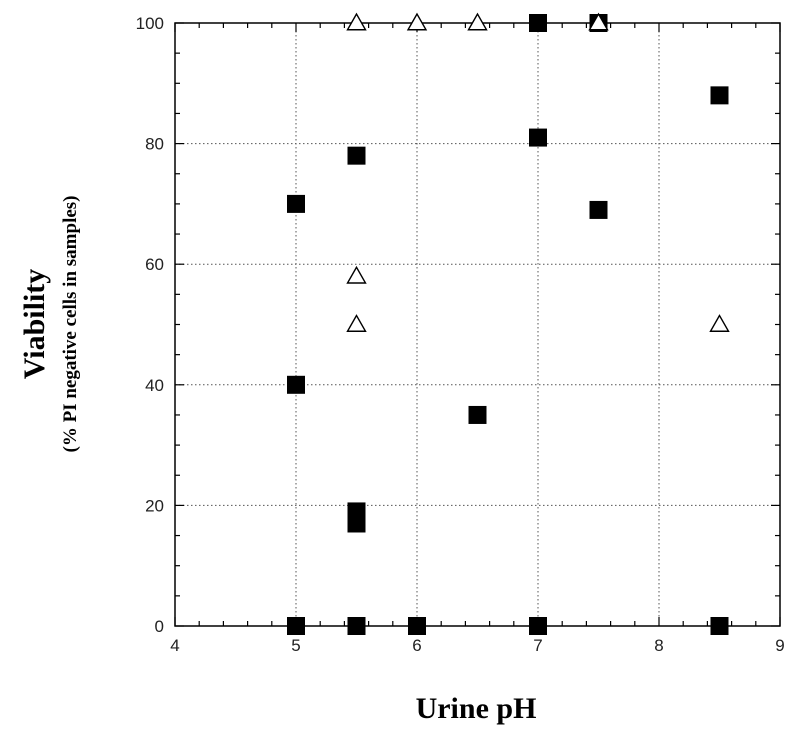 The image size is (788, 733). Describe the element at coordinates (779, 645) in the screenshot. I see `x-tick-label: 9` at that location.